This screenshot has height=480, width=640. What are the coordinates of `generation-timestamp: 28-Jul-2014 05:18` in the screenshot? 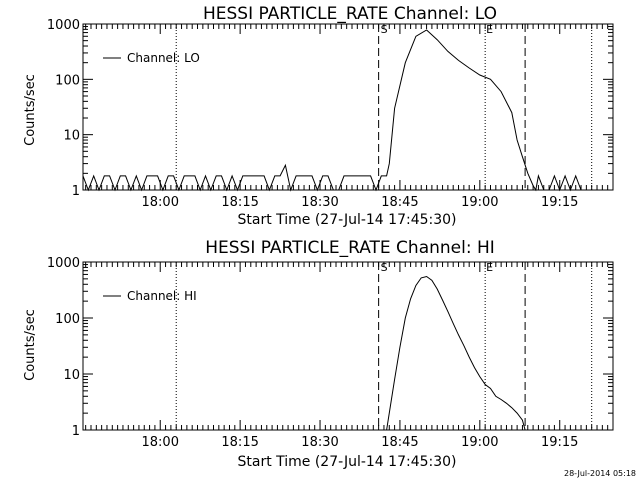 It's located at (600, 473).